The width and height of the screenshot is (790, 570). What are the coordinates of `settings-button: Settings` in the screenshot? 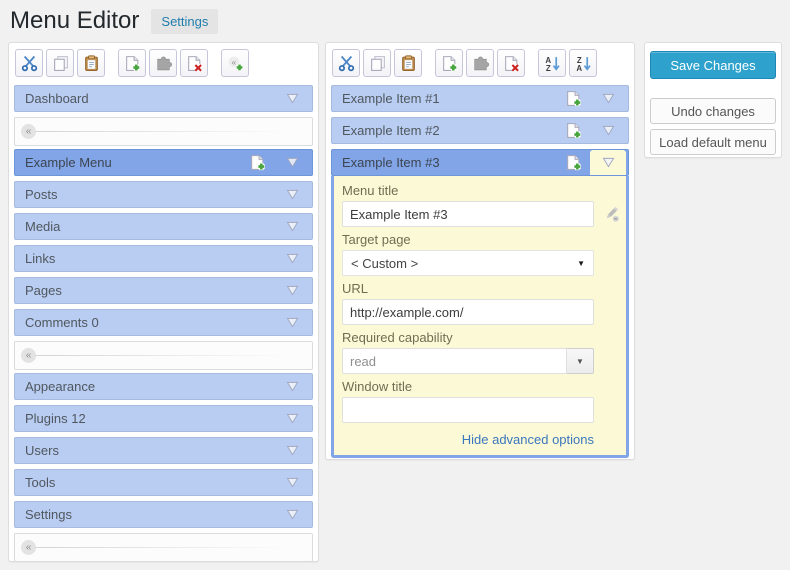 It's located at (185, 21).